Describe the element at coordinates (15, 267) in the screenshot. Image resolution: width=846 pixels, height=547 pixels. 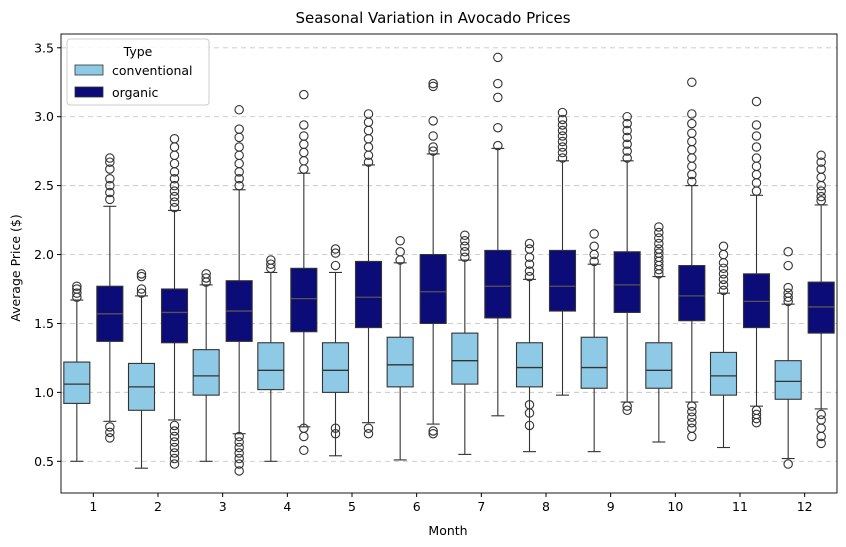
I see `y-axis-label: Average Price ($)` at that location.